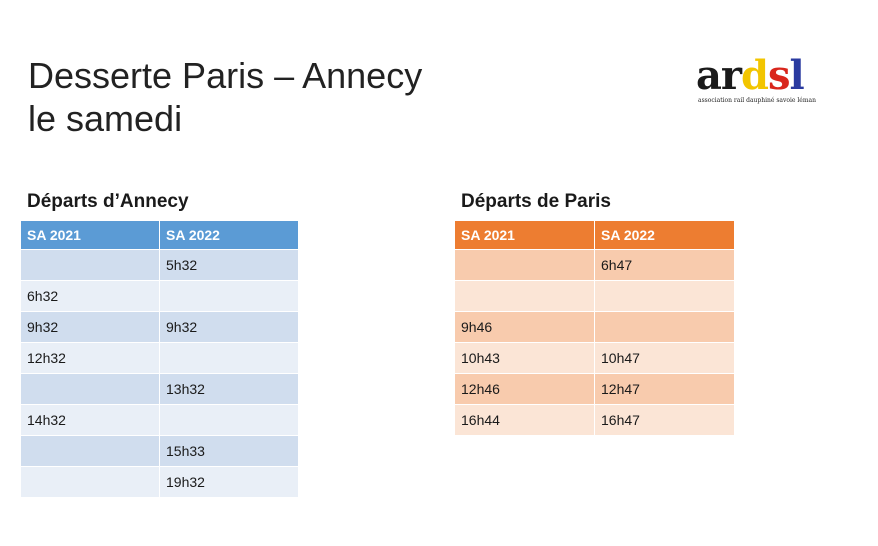  Describe the element at coordinates (536, 201) in the screenshot. I see `paris-departures-heading: Départs de Paris` at that location.